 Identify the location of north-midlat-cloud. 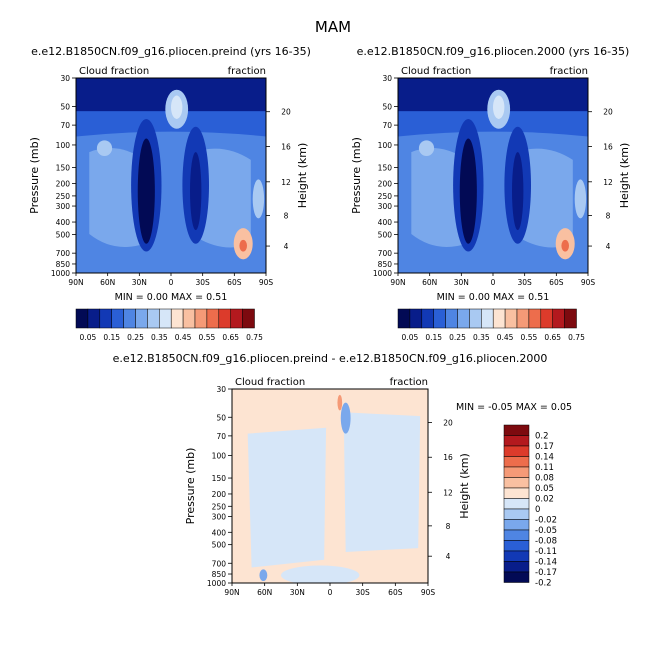
(426, 148).